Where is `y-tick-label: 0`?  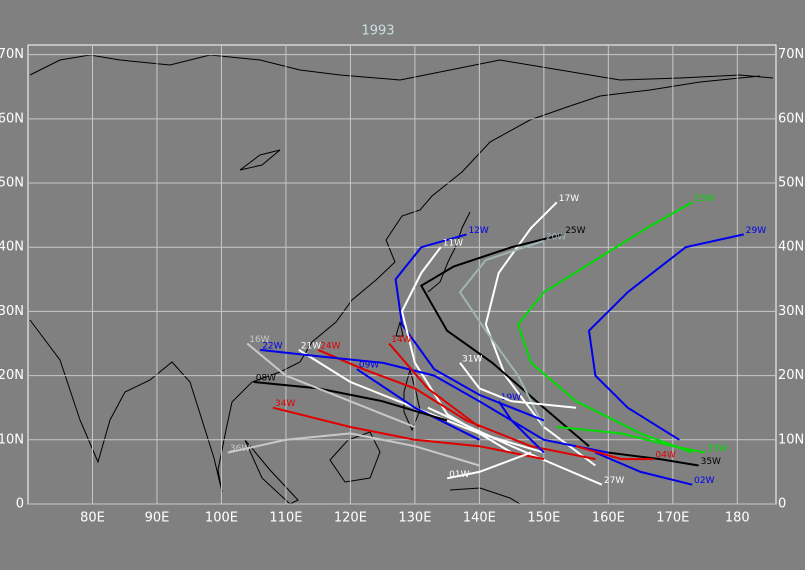 y-tick-label: 0 is located at coordinates (20, 504).